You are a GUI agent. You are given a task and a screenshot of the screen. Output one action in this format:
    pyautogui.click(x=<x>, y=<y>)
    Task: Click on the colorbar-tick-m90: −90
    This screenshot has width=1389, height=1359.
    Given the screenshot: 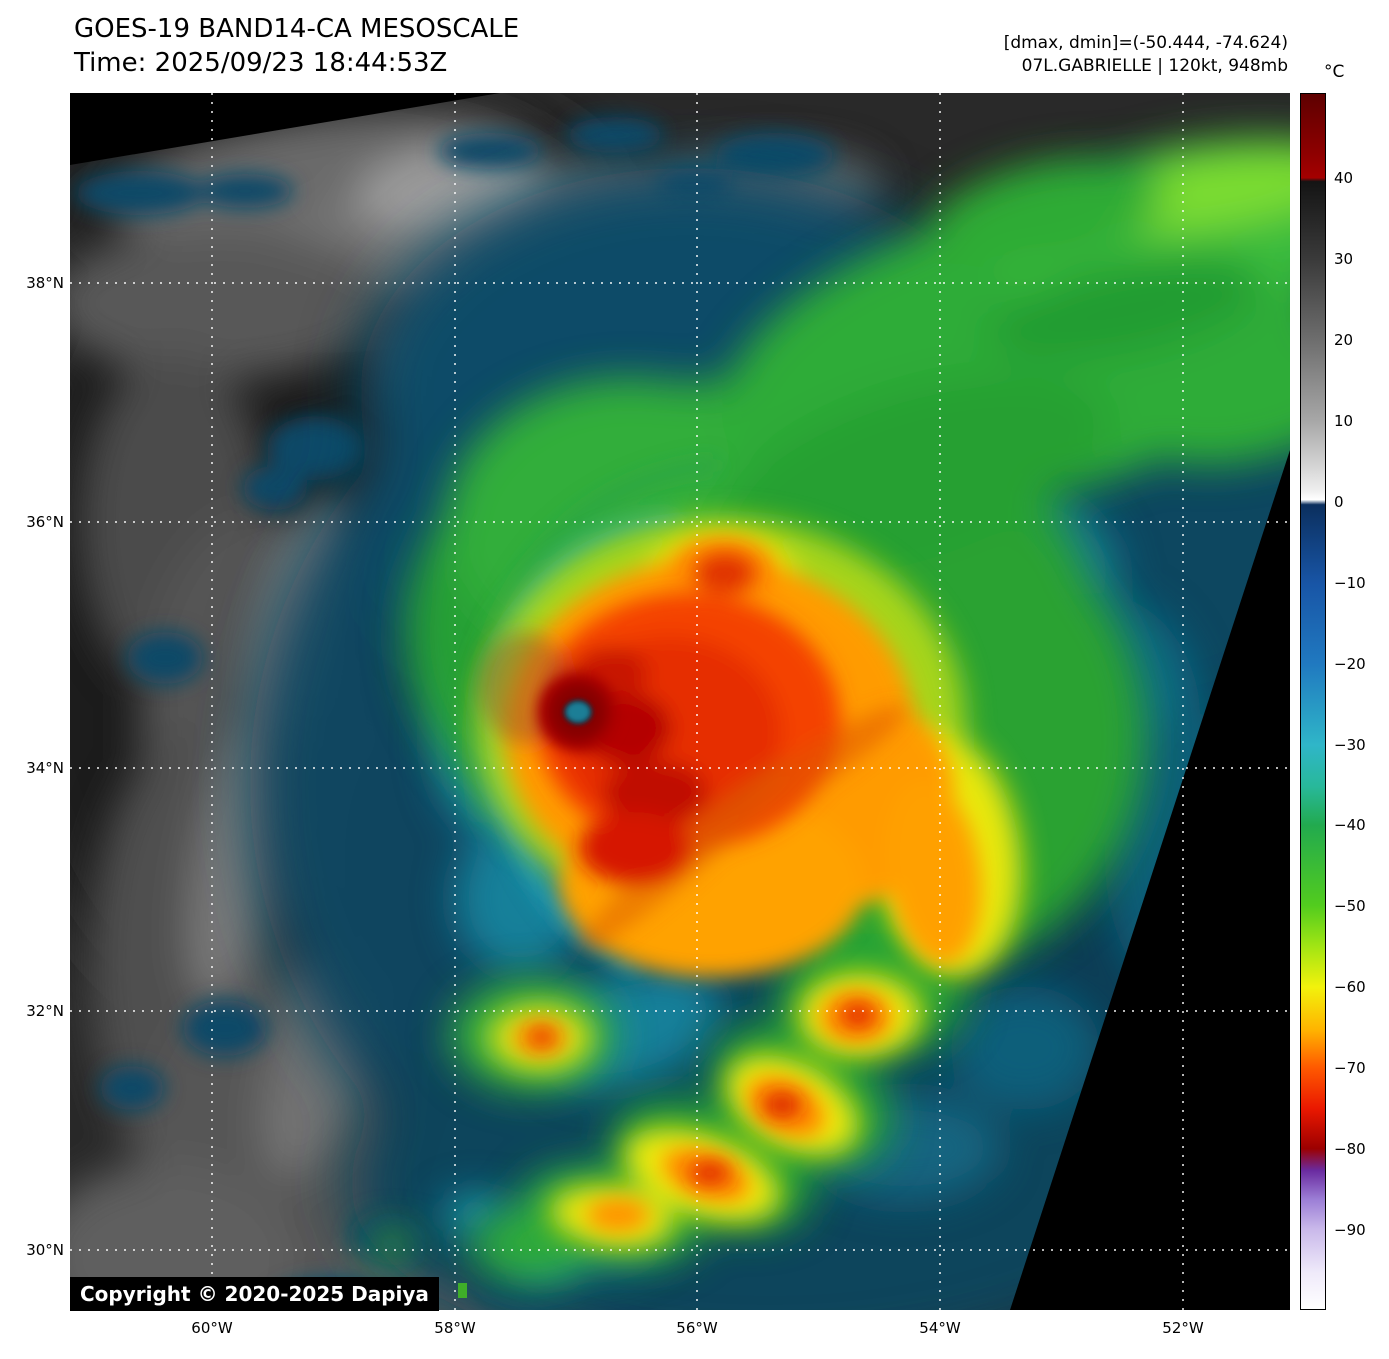 What is the action you would take?
    pyautogui.click(x=1350, y=1230)
    